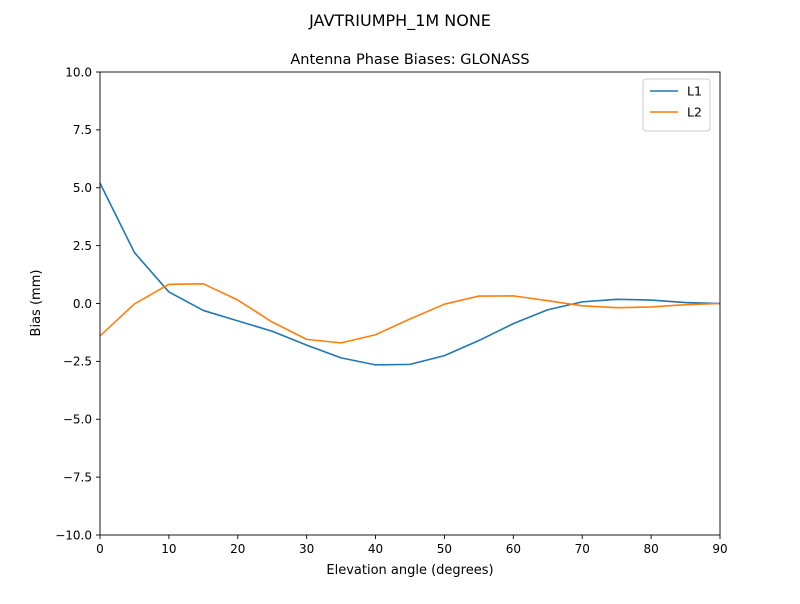 Image resolution: width=800 pixels, height=604 pixels. Describe the element at coordinates (82, 304) in the screenshot. I see `y-tick-label: 0.0` at that location.